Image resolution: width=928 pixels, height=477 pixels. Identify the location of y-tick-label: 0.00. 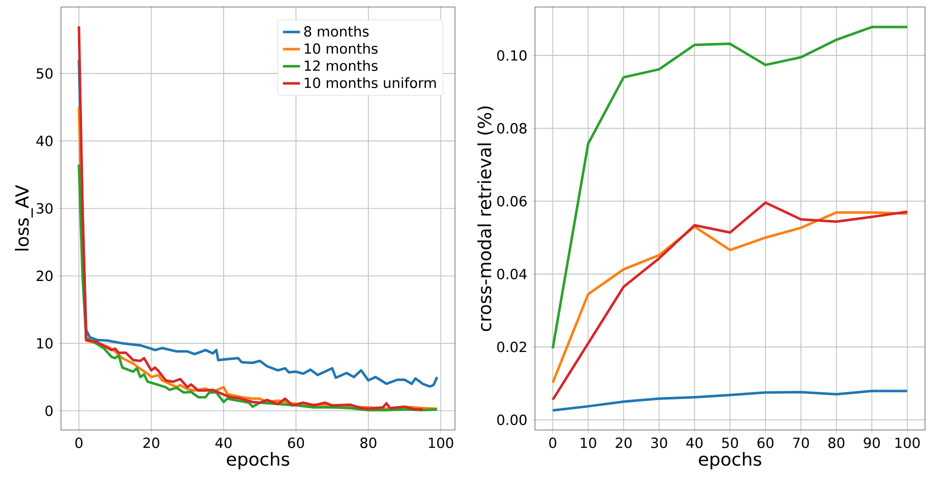
(512, 420).